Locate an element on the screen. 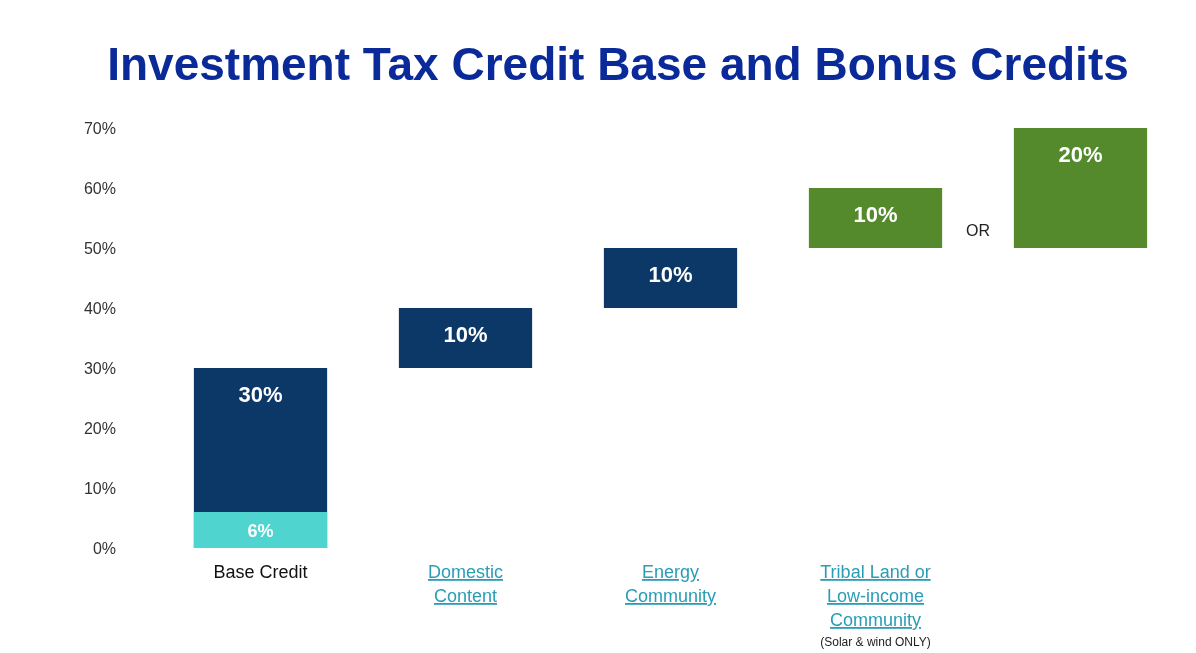  y-tick-label: 70% is located at coordinates (99, 128).